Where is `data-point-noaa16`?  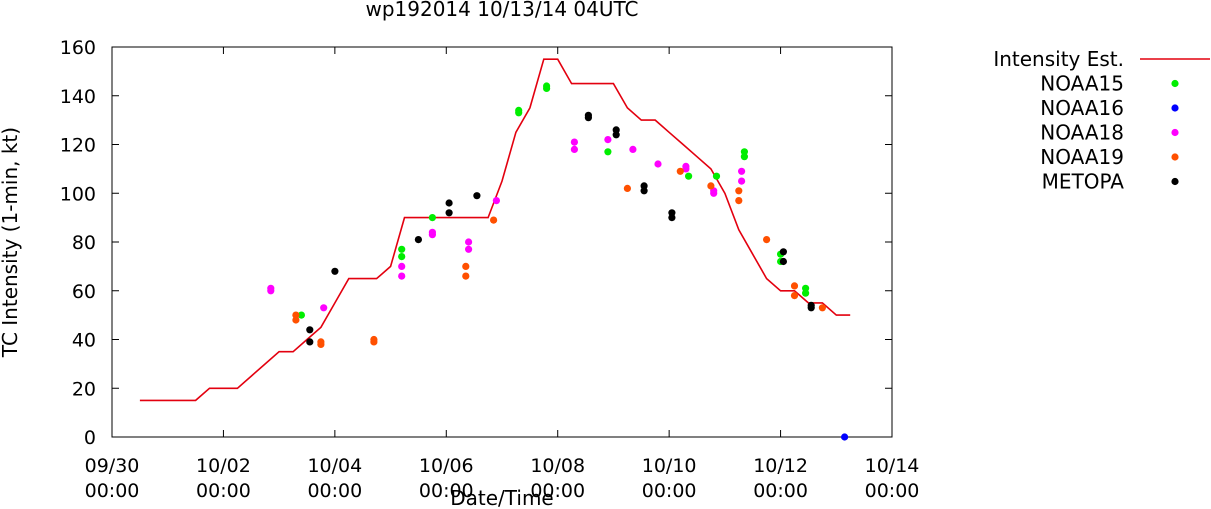 data-point-noaa16 is located at coordinates (845, 437).